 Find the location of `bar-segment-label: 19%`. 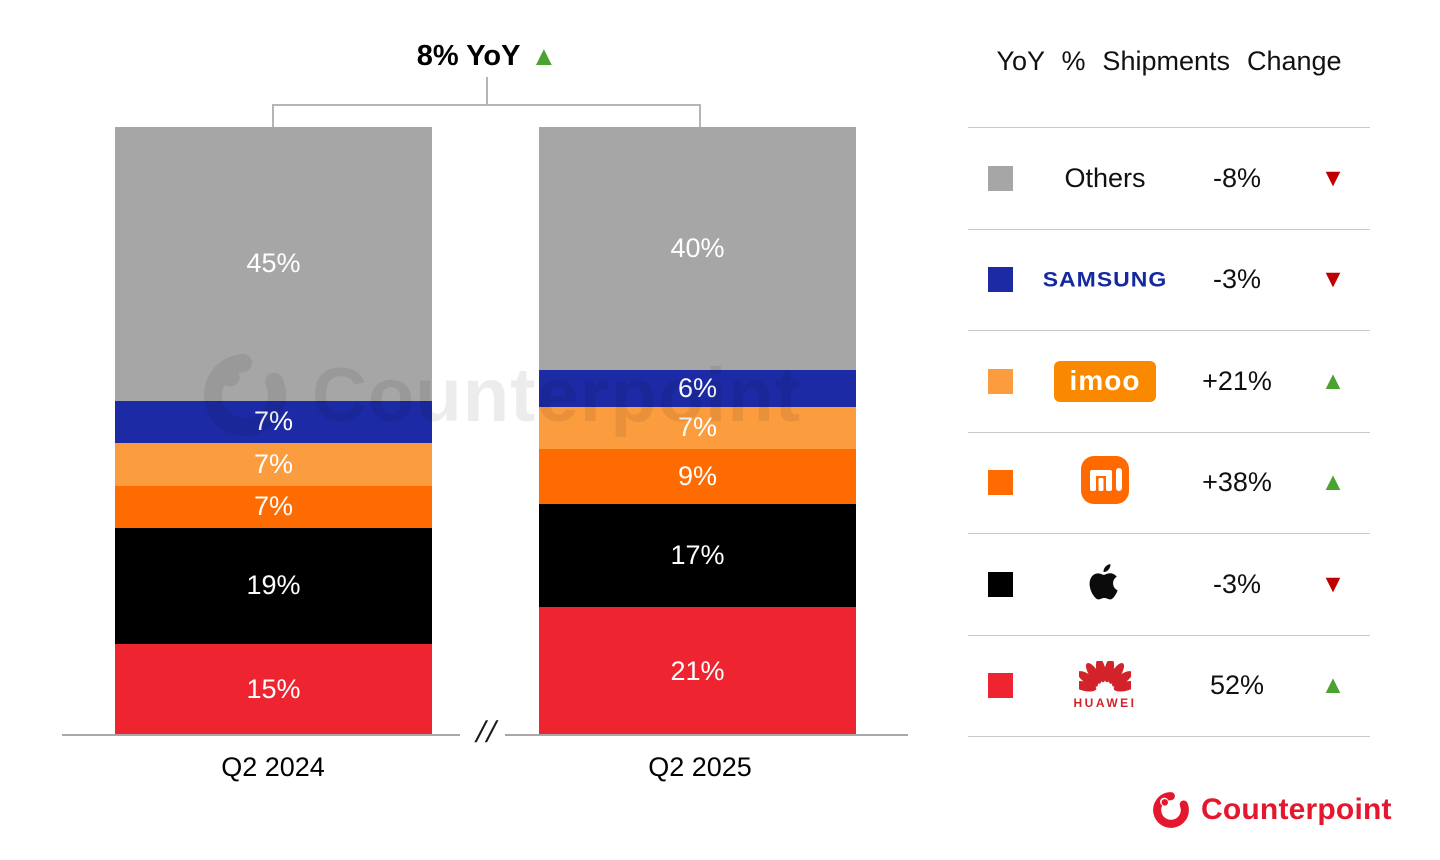

bar-segment-label: 19% is located at coordinates (273, 585).